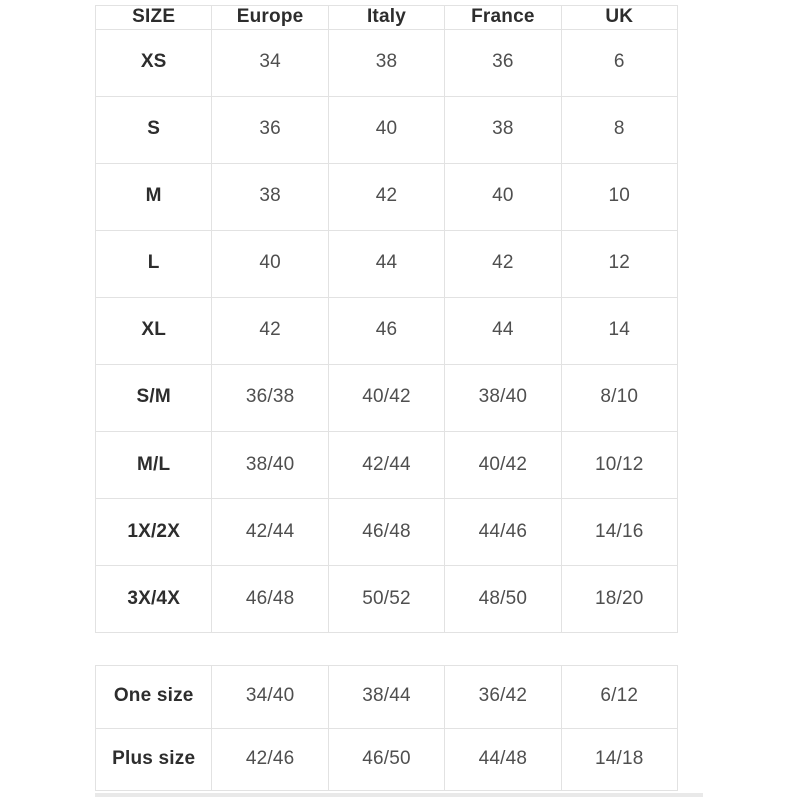 The width and height of the screenshot is (800, 800). I want to click on row-label: XS, so click(153, 62).